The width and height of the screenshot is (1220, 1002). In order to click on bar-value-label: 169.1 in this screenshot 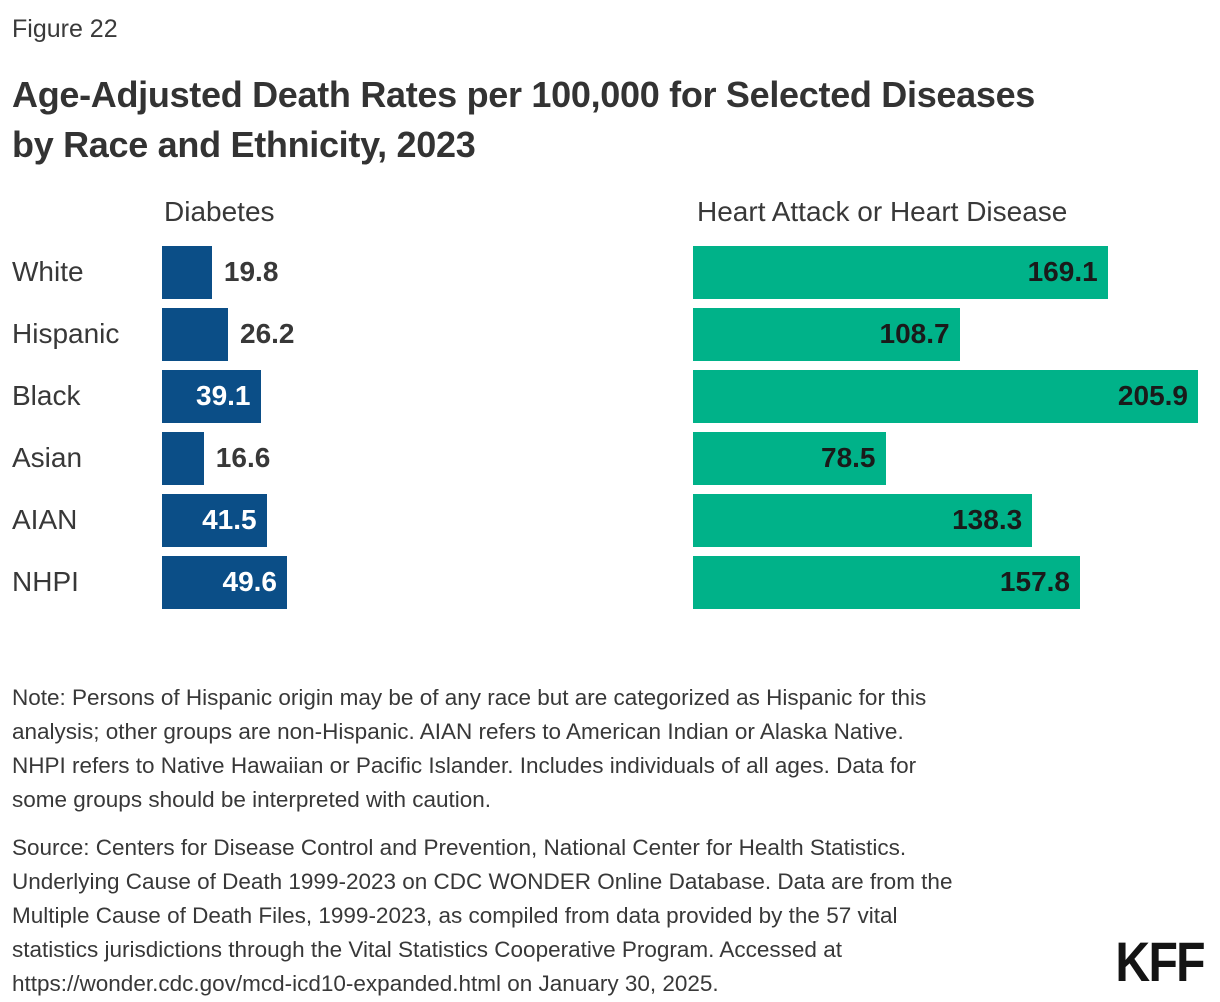, I will do `click(1062, 271)`.